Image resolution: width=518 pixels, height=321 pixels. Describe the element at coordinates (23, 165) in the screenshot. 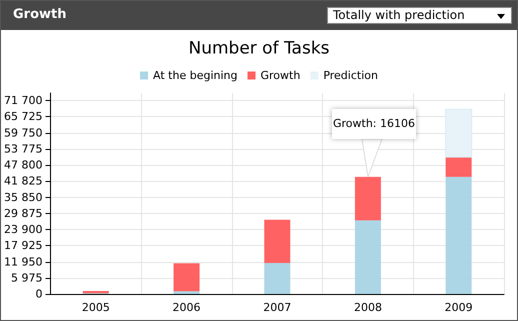

I see `y-tick-label: 47 800` at that location.